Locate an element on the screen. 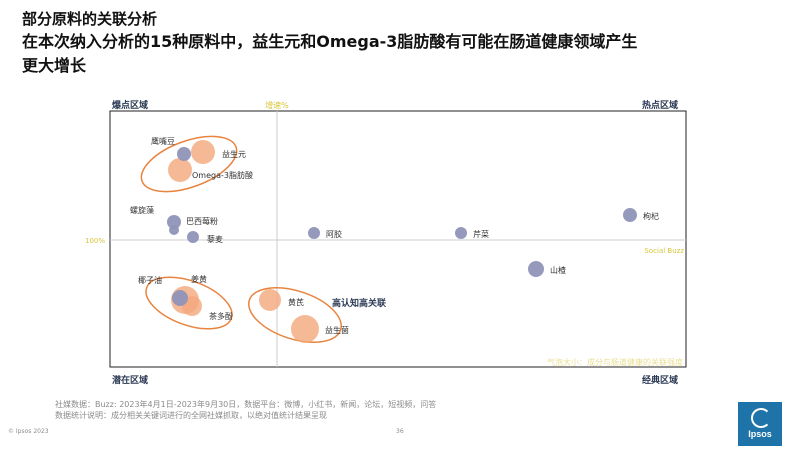 This screenshot has height=450, width=799. cluster-ellipse-right is located at coordinates (295, 315).